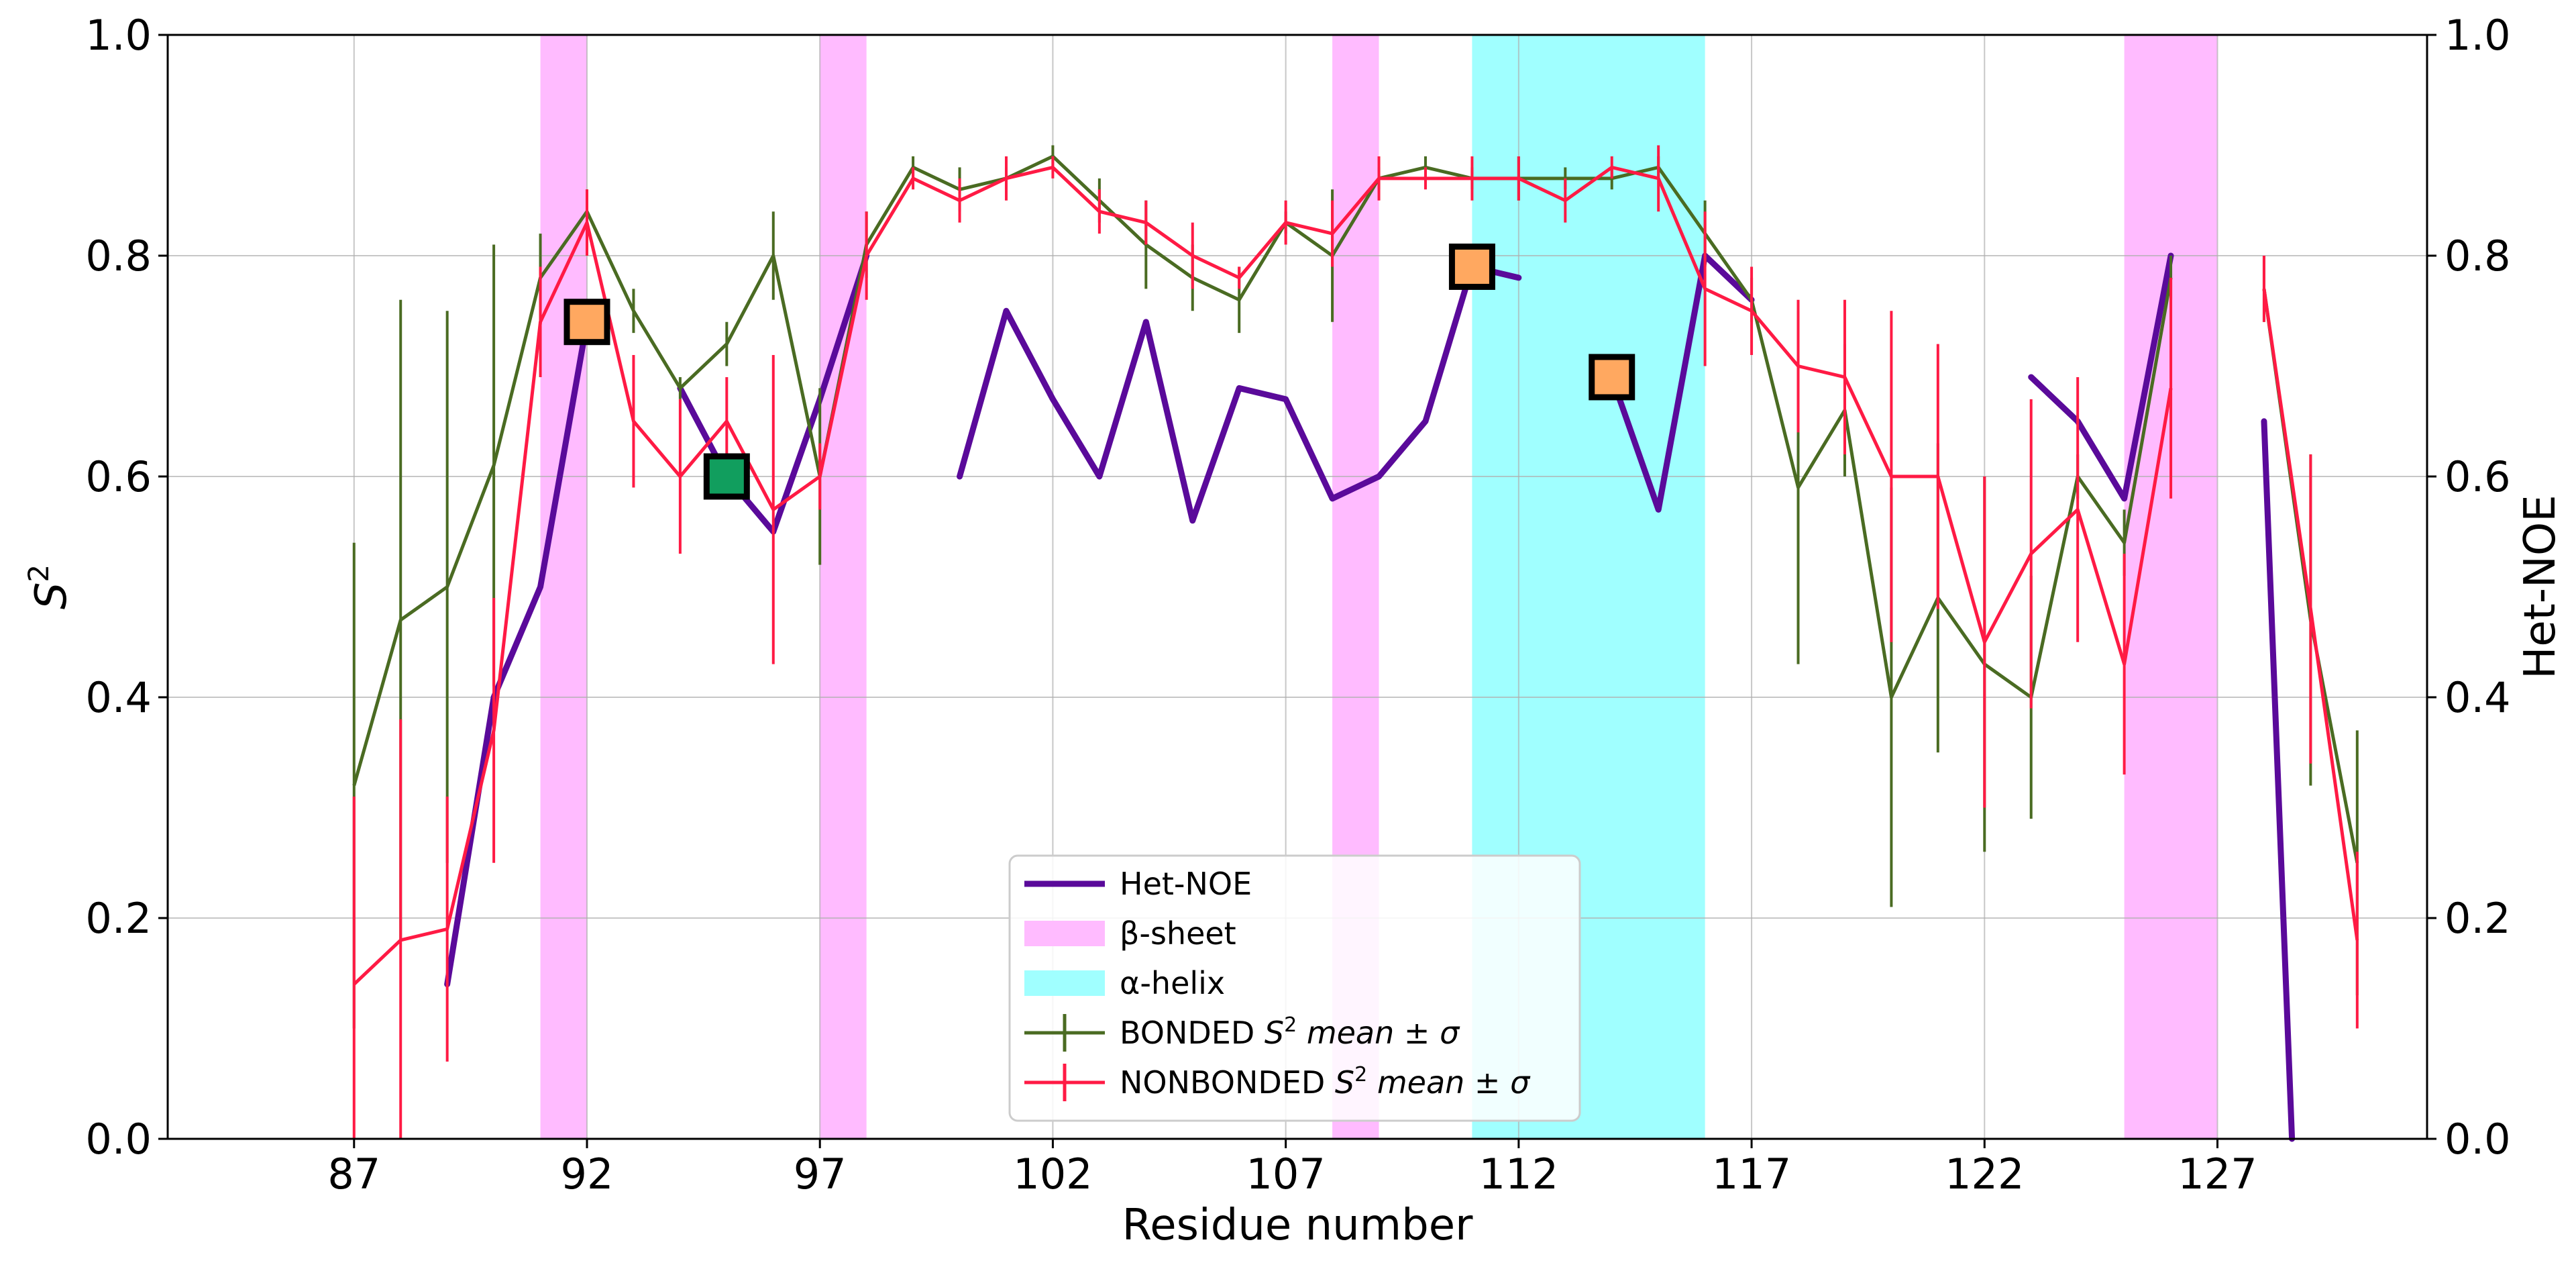 The image size is (2576, 1265). I want to click on x-tick-label: 87, so click(353, 1175).